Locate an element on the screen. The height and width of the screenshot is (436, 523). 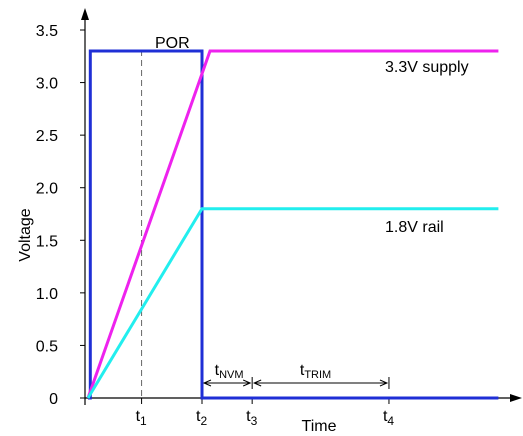
time-marker-label: t1 is located at coordinates (141, 418).